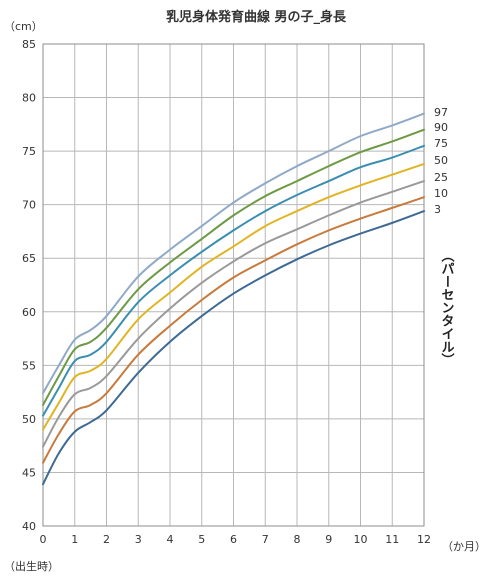 The height and width of the screenshot is (583, 493). Describe the element at coordinates (29, 151) in the screenshot. I see `y-tick-label: 75` at that location.